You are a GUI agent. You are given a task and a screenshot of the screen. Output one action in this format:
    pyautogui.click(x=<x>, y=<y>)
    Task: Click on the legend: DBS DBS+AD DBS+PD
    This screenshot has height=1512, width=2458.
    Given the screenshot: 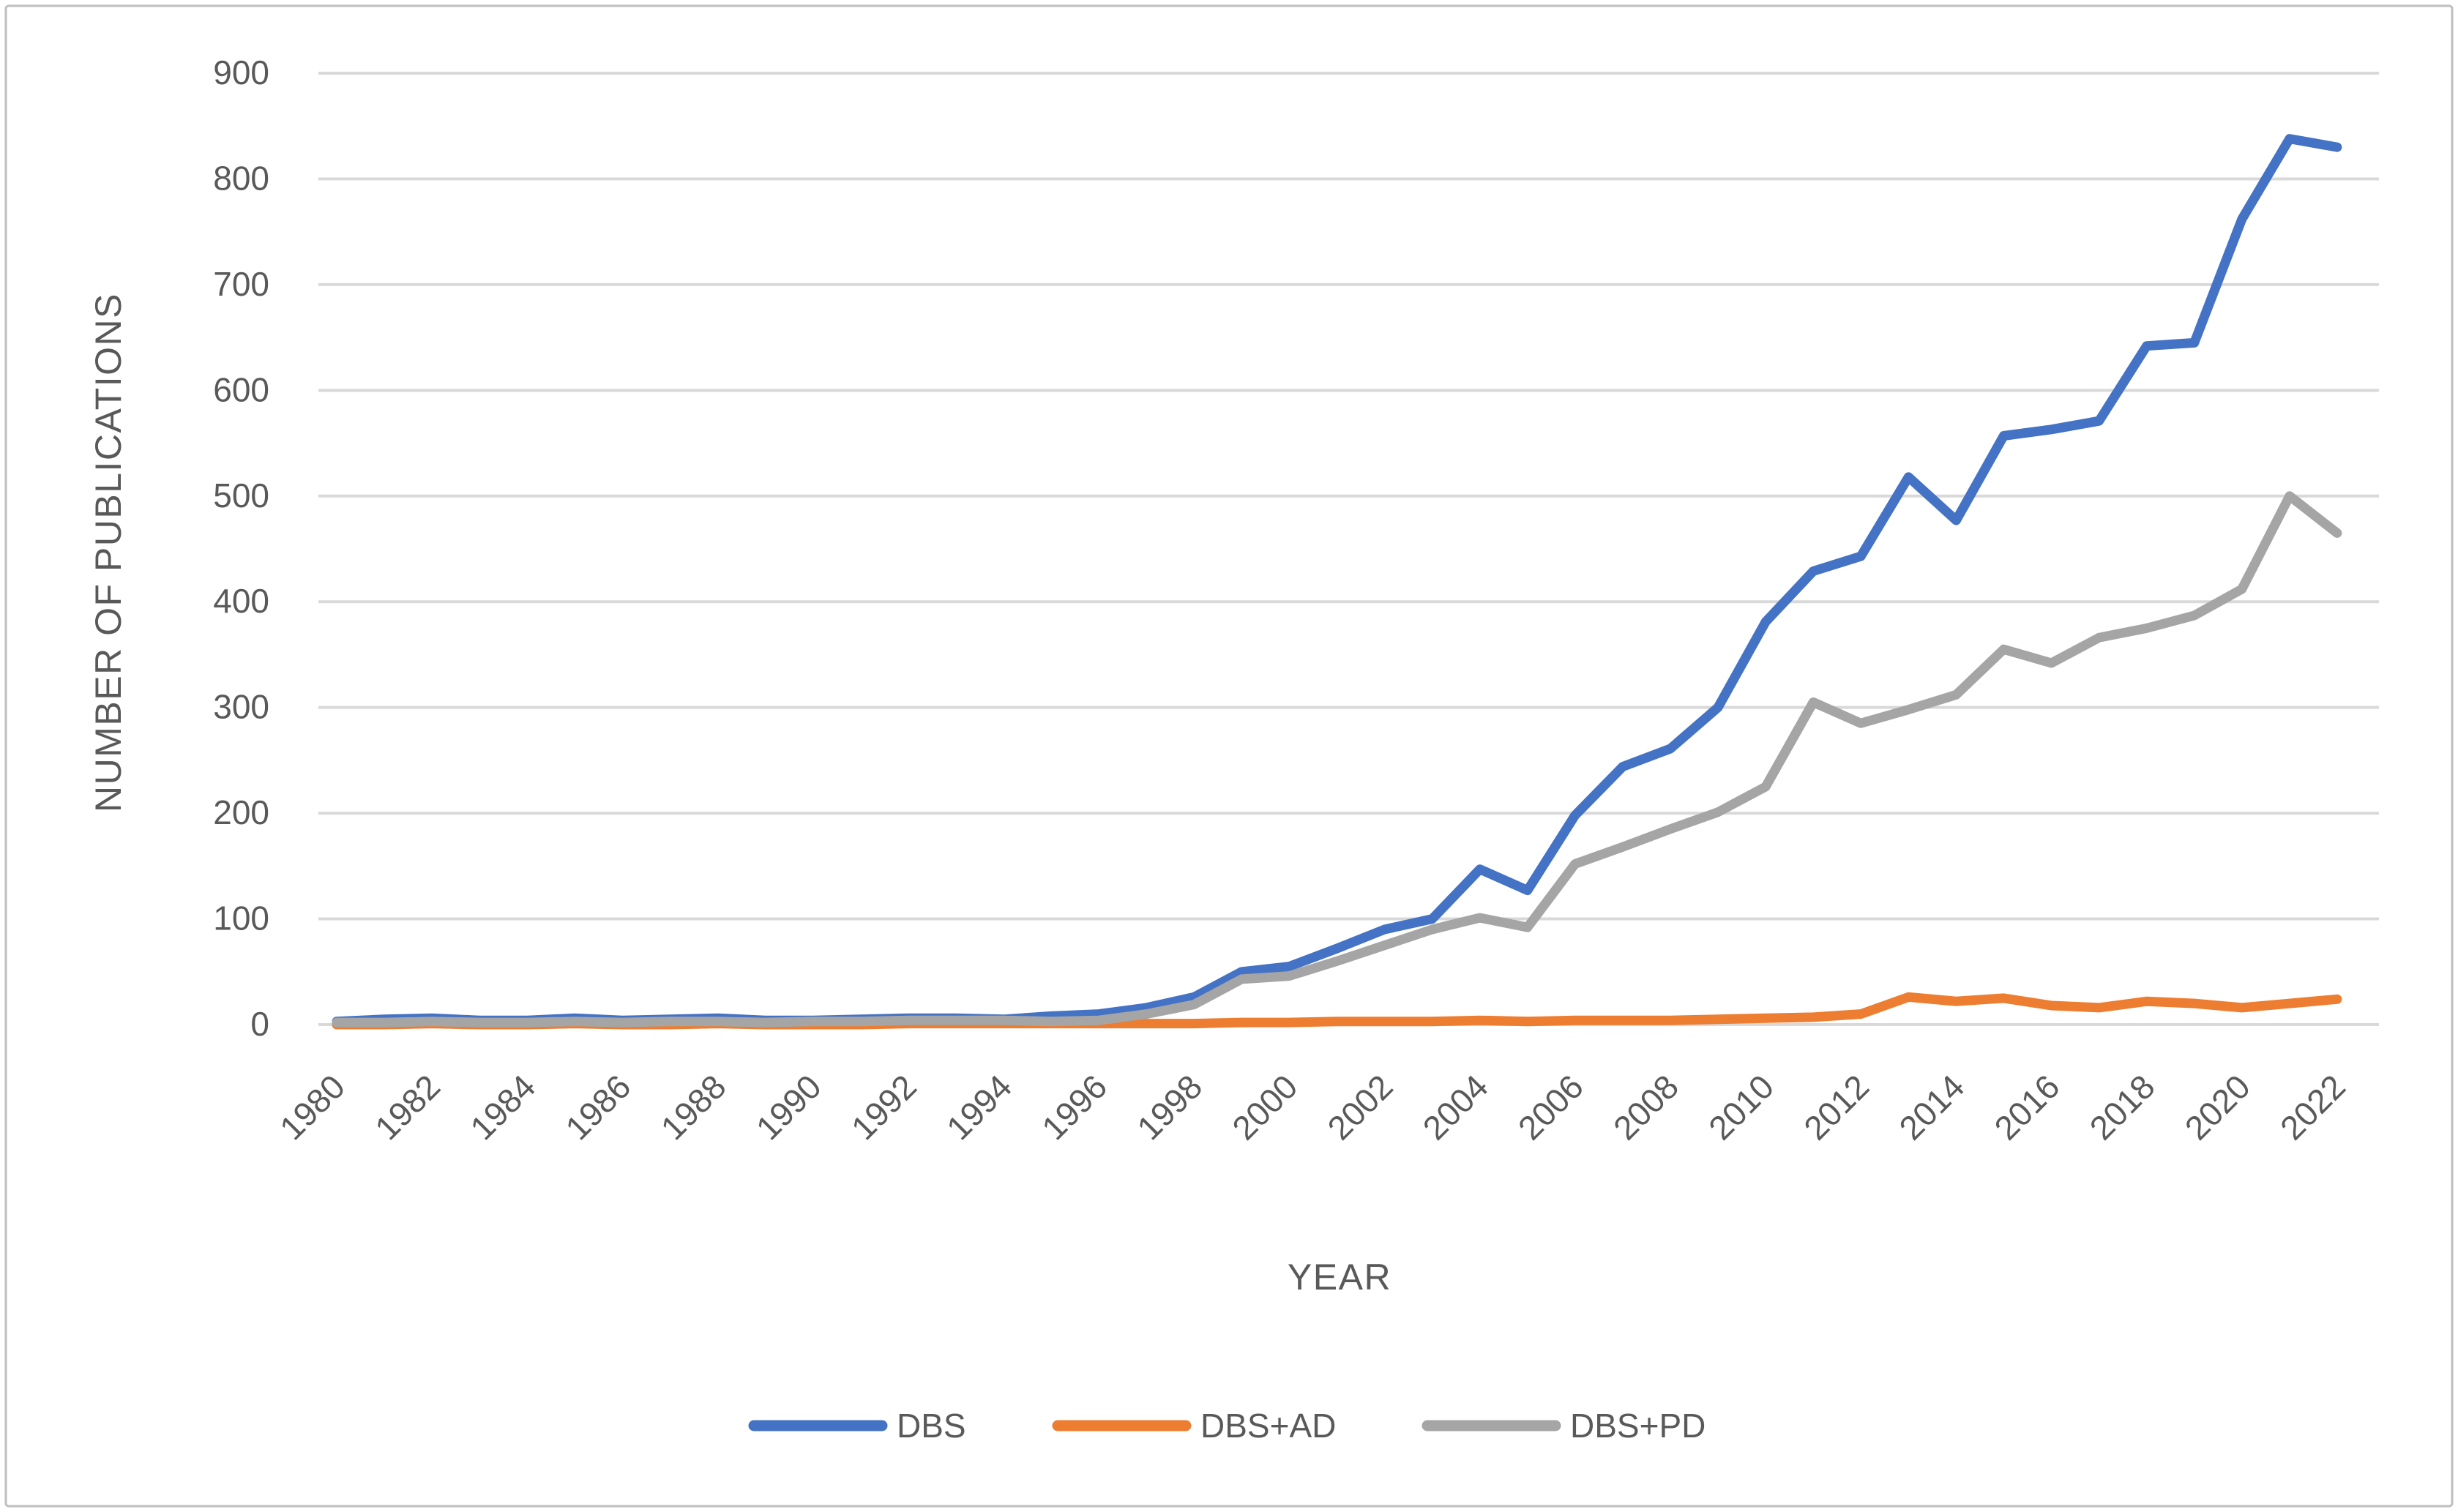 What is the action you would take?
    pyautogui.click(x=1227, y=1426)
    